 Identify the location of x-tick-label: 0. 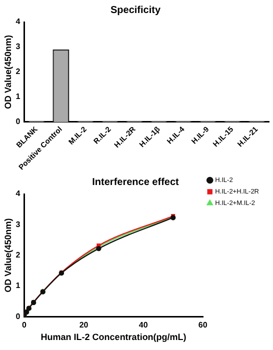
(25, 325).